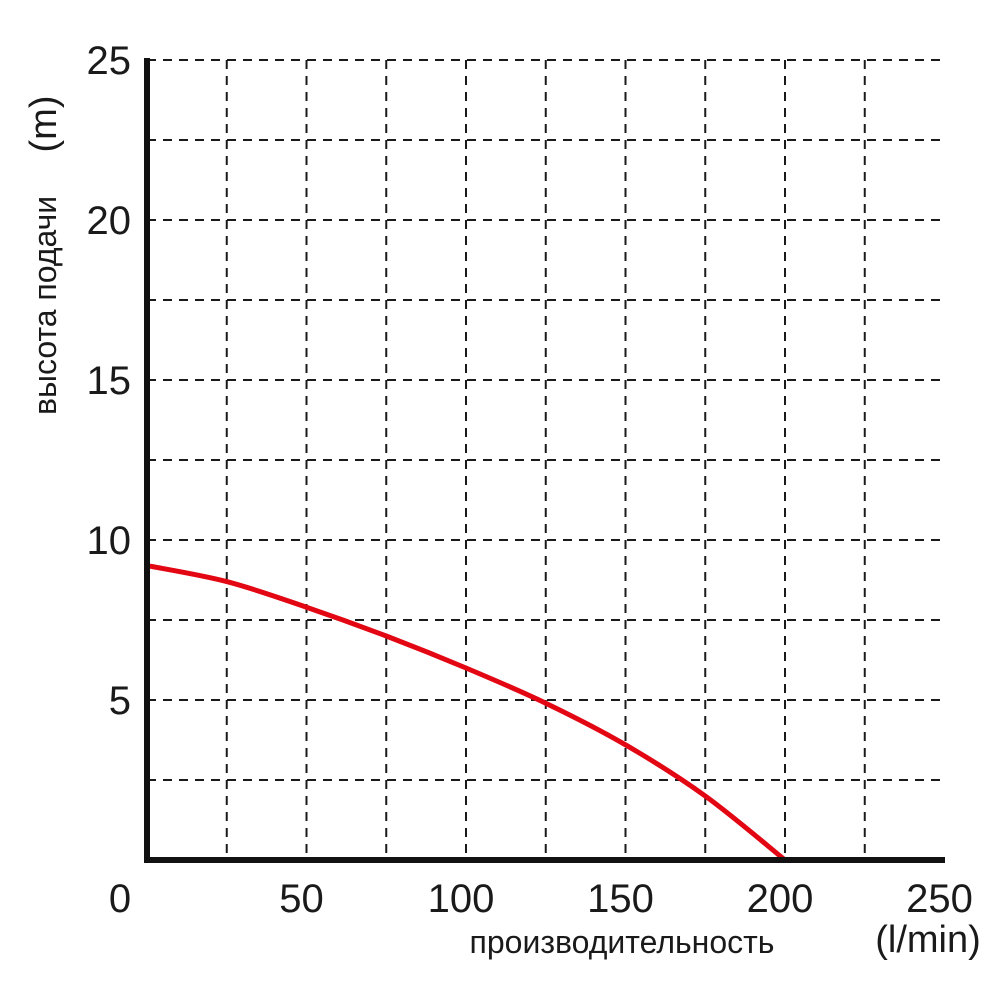  Describe the element at coordinates (622, 942) in the screenshot. I see `x-axis-title: производительность` at that location.